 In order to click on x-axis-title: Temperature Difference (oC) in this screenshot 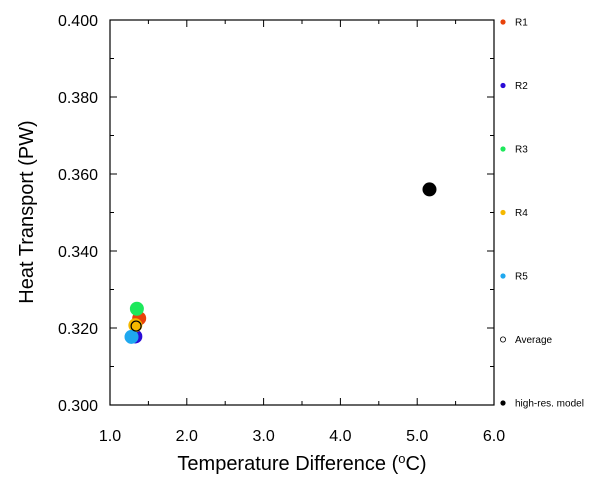, I will do `click(301, 463)`.